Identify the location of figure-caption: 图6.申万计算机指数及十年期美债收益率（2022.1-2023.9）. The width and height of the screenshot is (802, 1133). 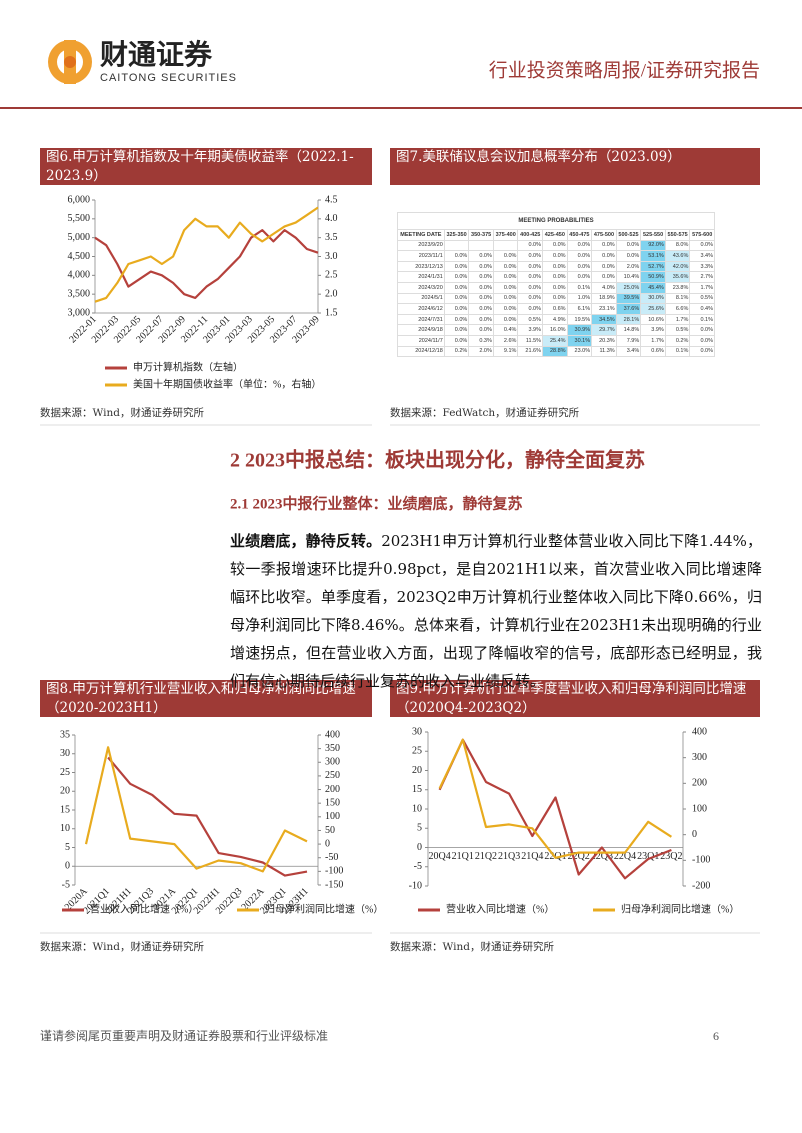
(206, 166).